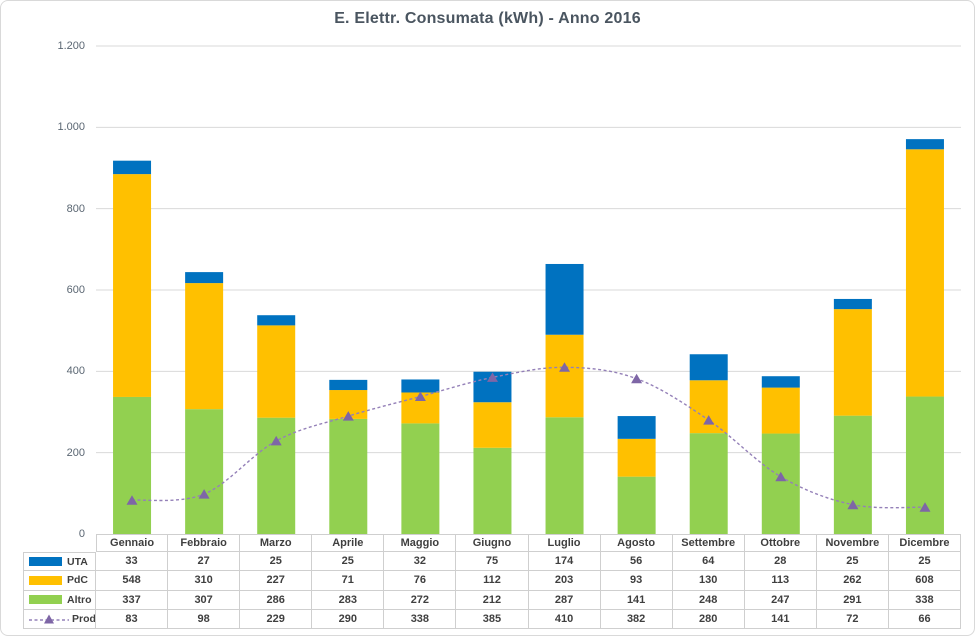 The width and height of the screenshot is (975, 636). What do you see at coordinates (276, 619) in the screenshot?
I see `value-cell: 229` at bounding box center [276, 619].